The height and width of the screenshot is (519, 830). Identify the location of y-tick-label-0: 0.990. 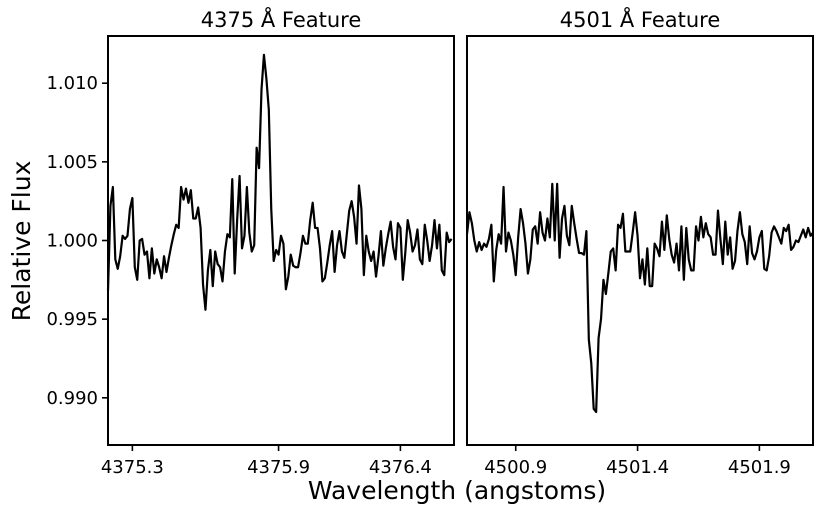
(72, 398).